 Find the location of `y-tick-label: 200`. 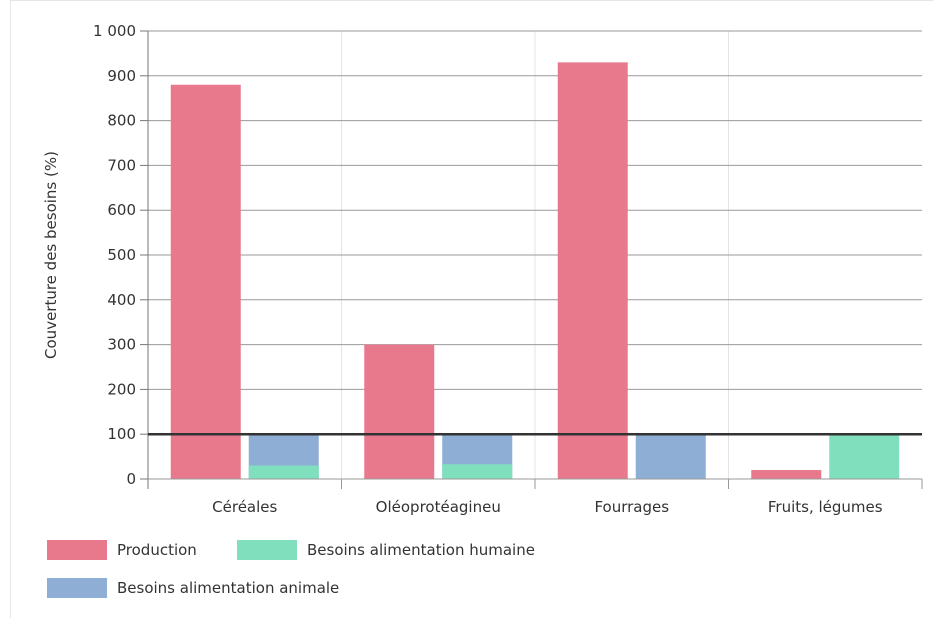

y-tick-label: 200 is located at coordinates (121, 389).